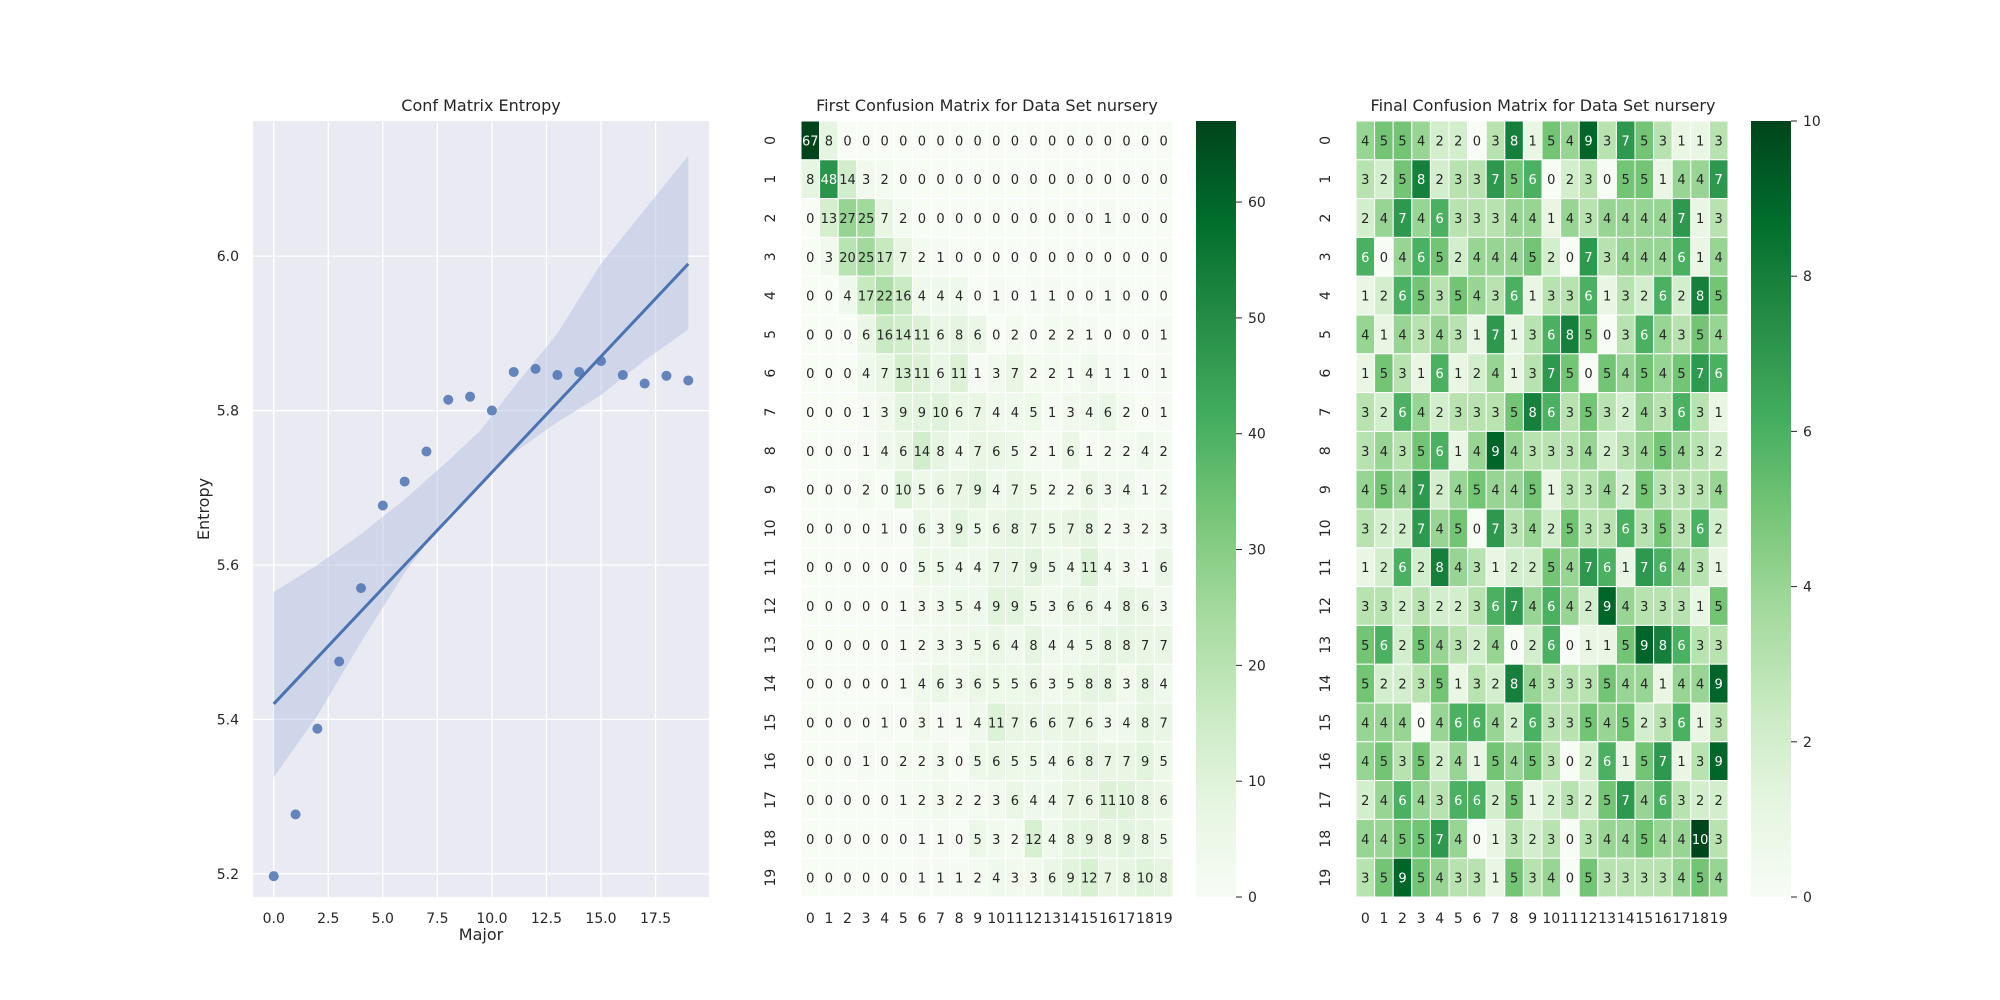  Describe the element at coordinates (1807, 743) in the screenshot. I see `colorbar-tick-label: 2` at that location.